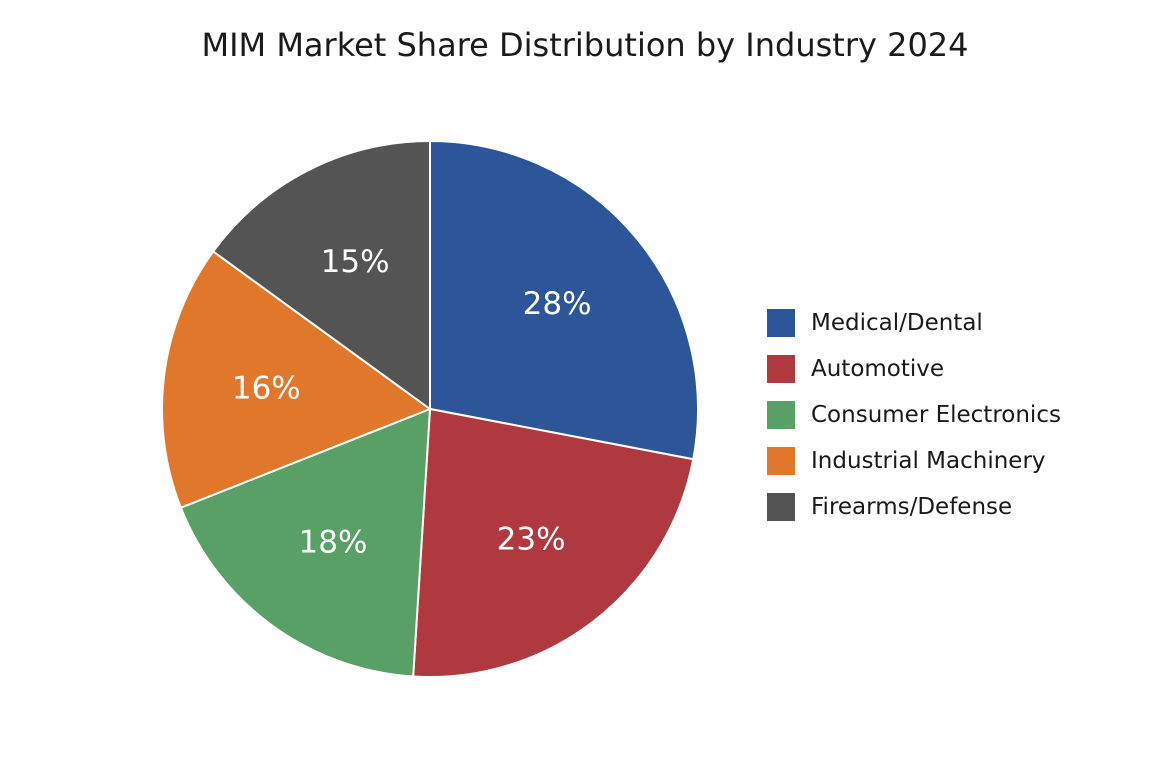  I want to click on pie-labels: 28% 23% 18% 16% 15%, so click(412, 402).